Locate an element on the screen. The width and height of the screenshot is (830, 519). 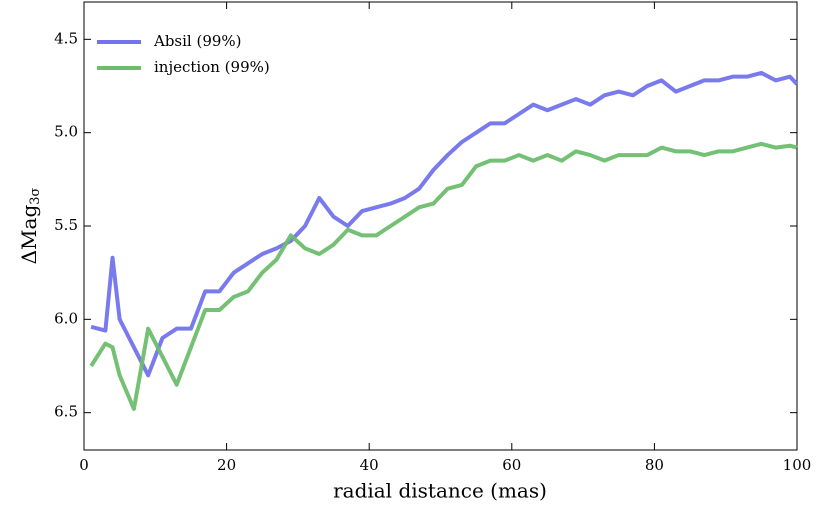
legend-label: Absil (99%) is located at coordinates (197, 41).